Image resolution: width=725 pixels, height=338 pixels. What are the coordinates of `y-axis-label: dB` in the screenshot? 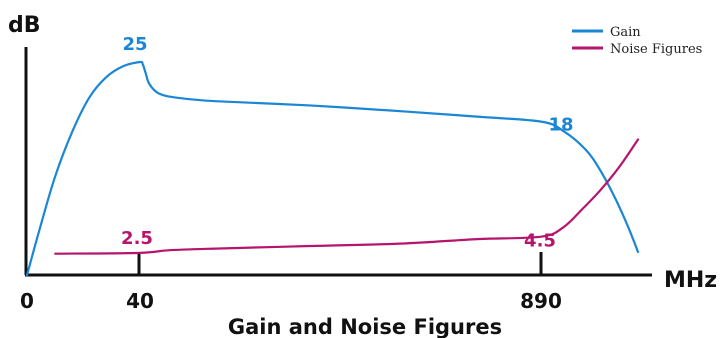 It's located at (24, 25).